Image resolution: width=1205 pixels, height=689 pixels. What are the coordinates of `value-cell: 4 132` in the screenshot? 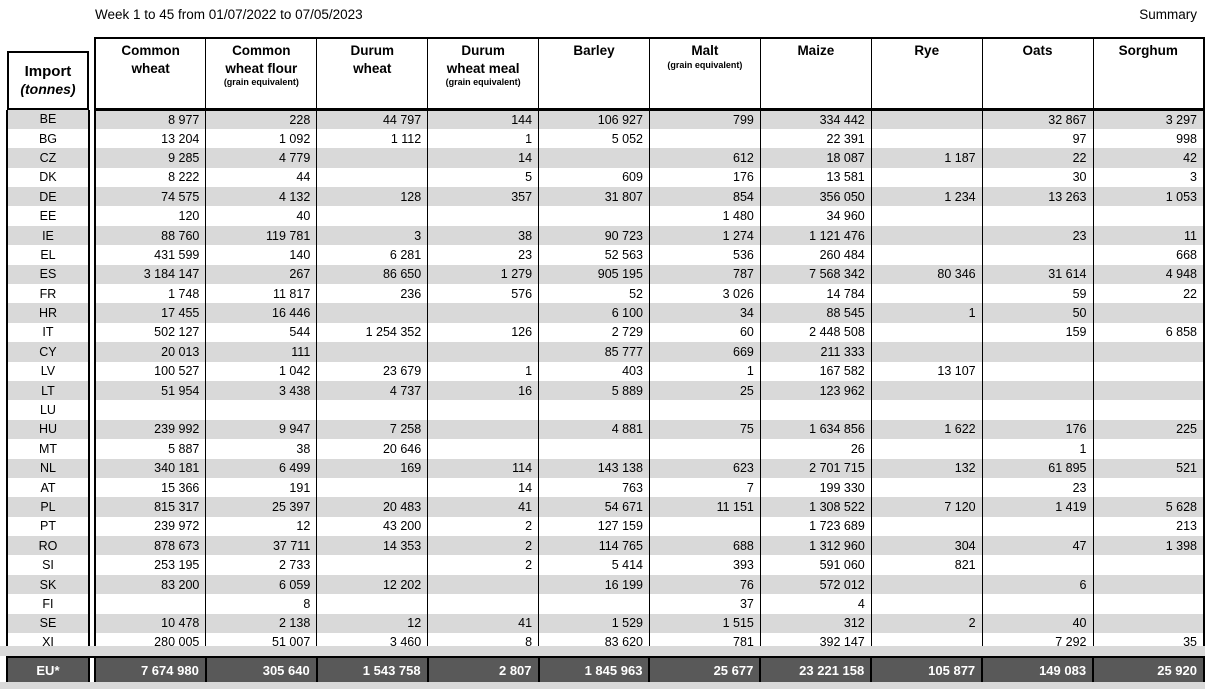 It's located at (261, 197).